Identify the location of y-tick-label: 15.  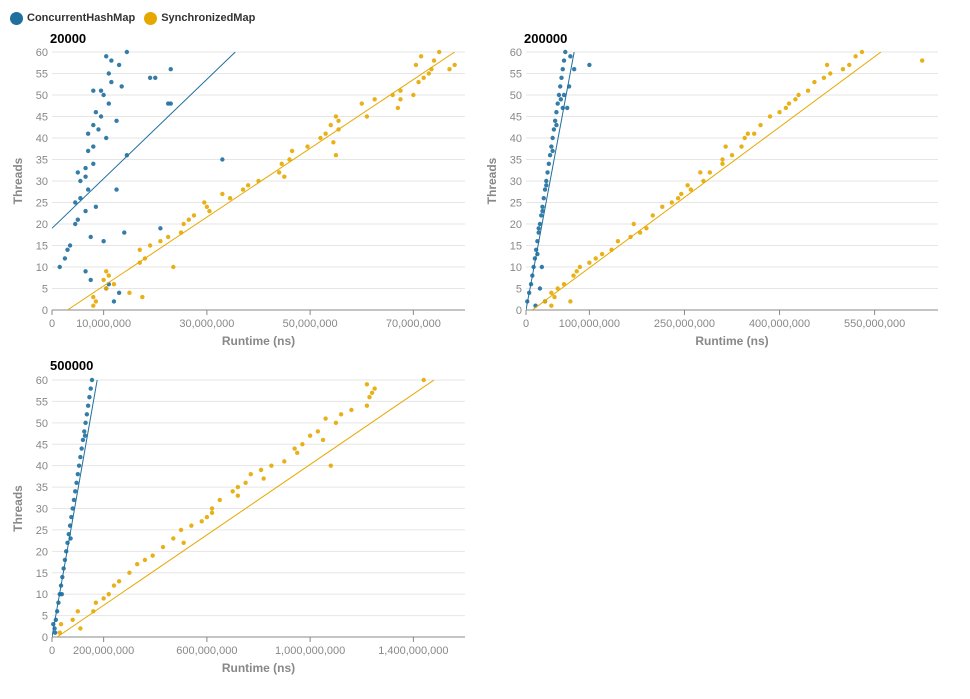
(516, 247).